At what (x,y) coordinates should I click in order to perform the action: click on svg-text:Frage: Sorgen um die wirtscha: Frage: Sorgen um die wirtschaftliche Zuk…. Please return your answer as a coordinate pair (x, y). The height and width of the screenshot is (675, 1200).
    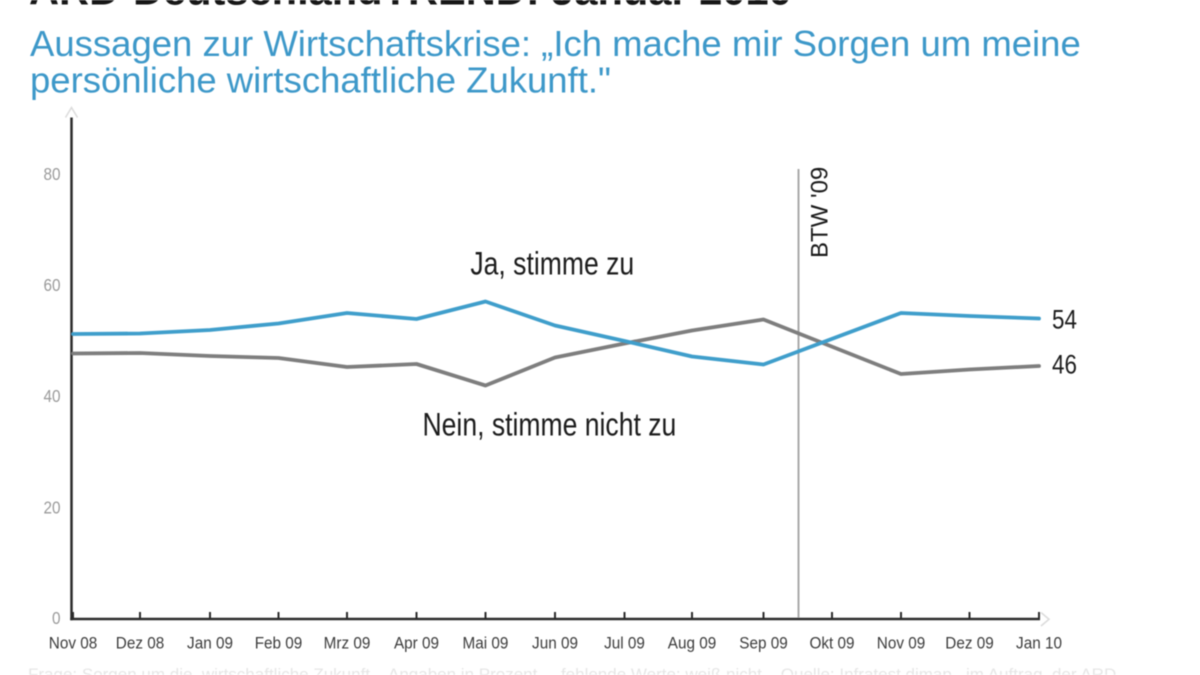
    Looking at the image, I should click on (572, 670).